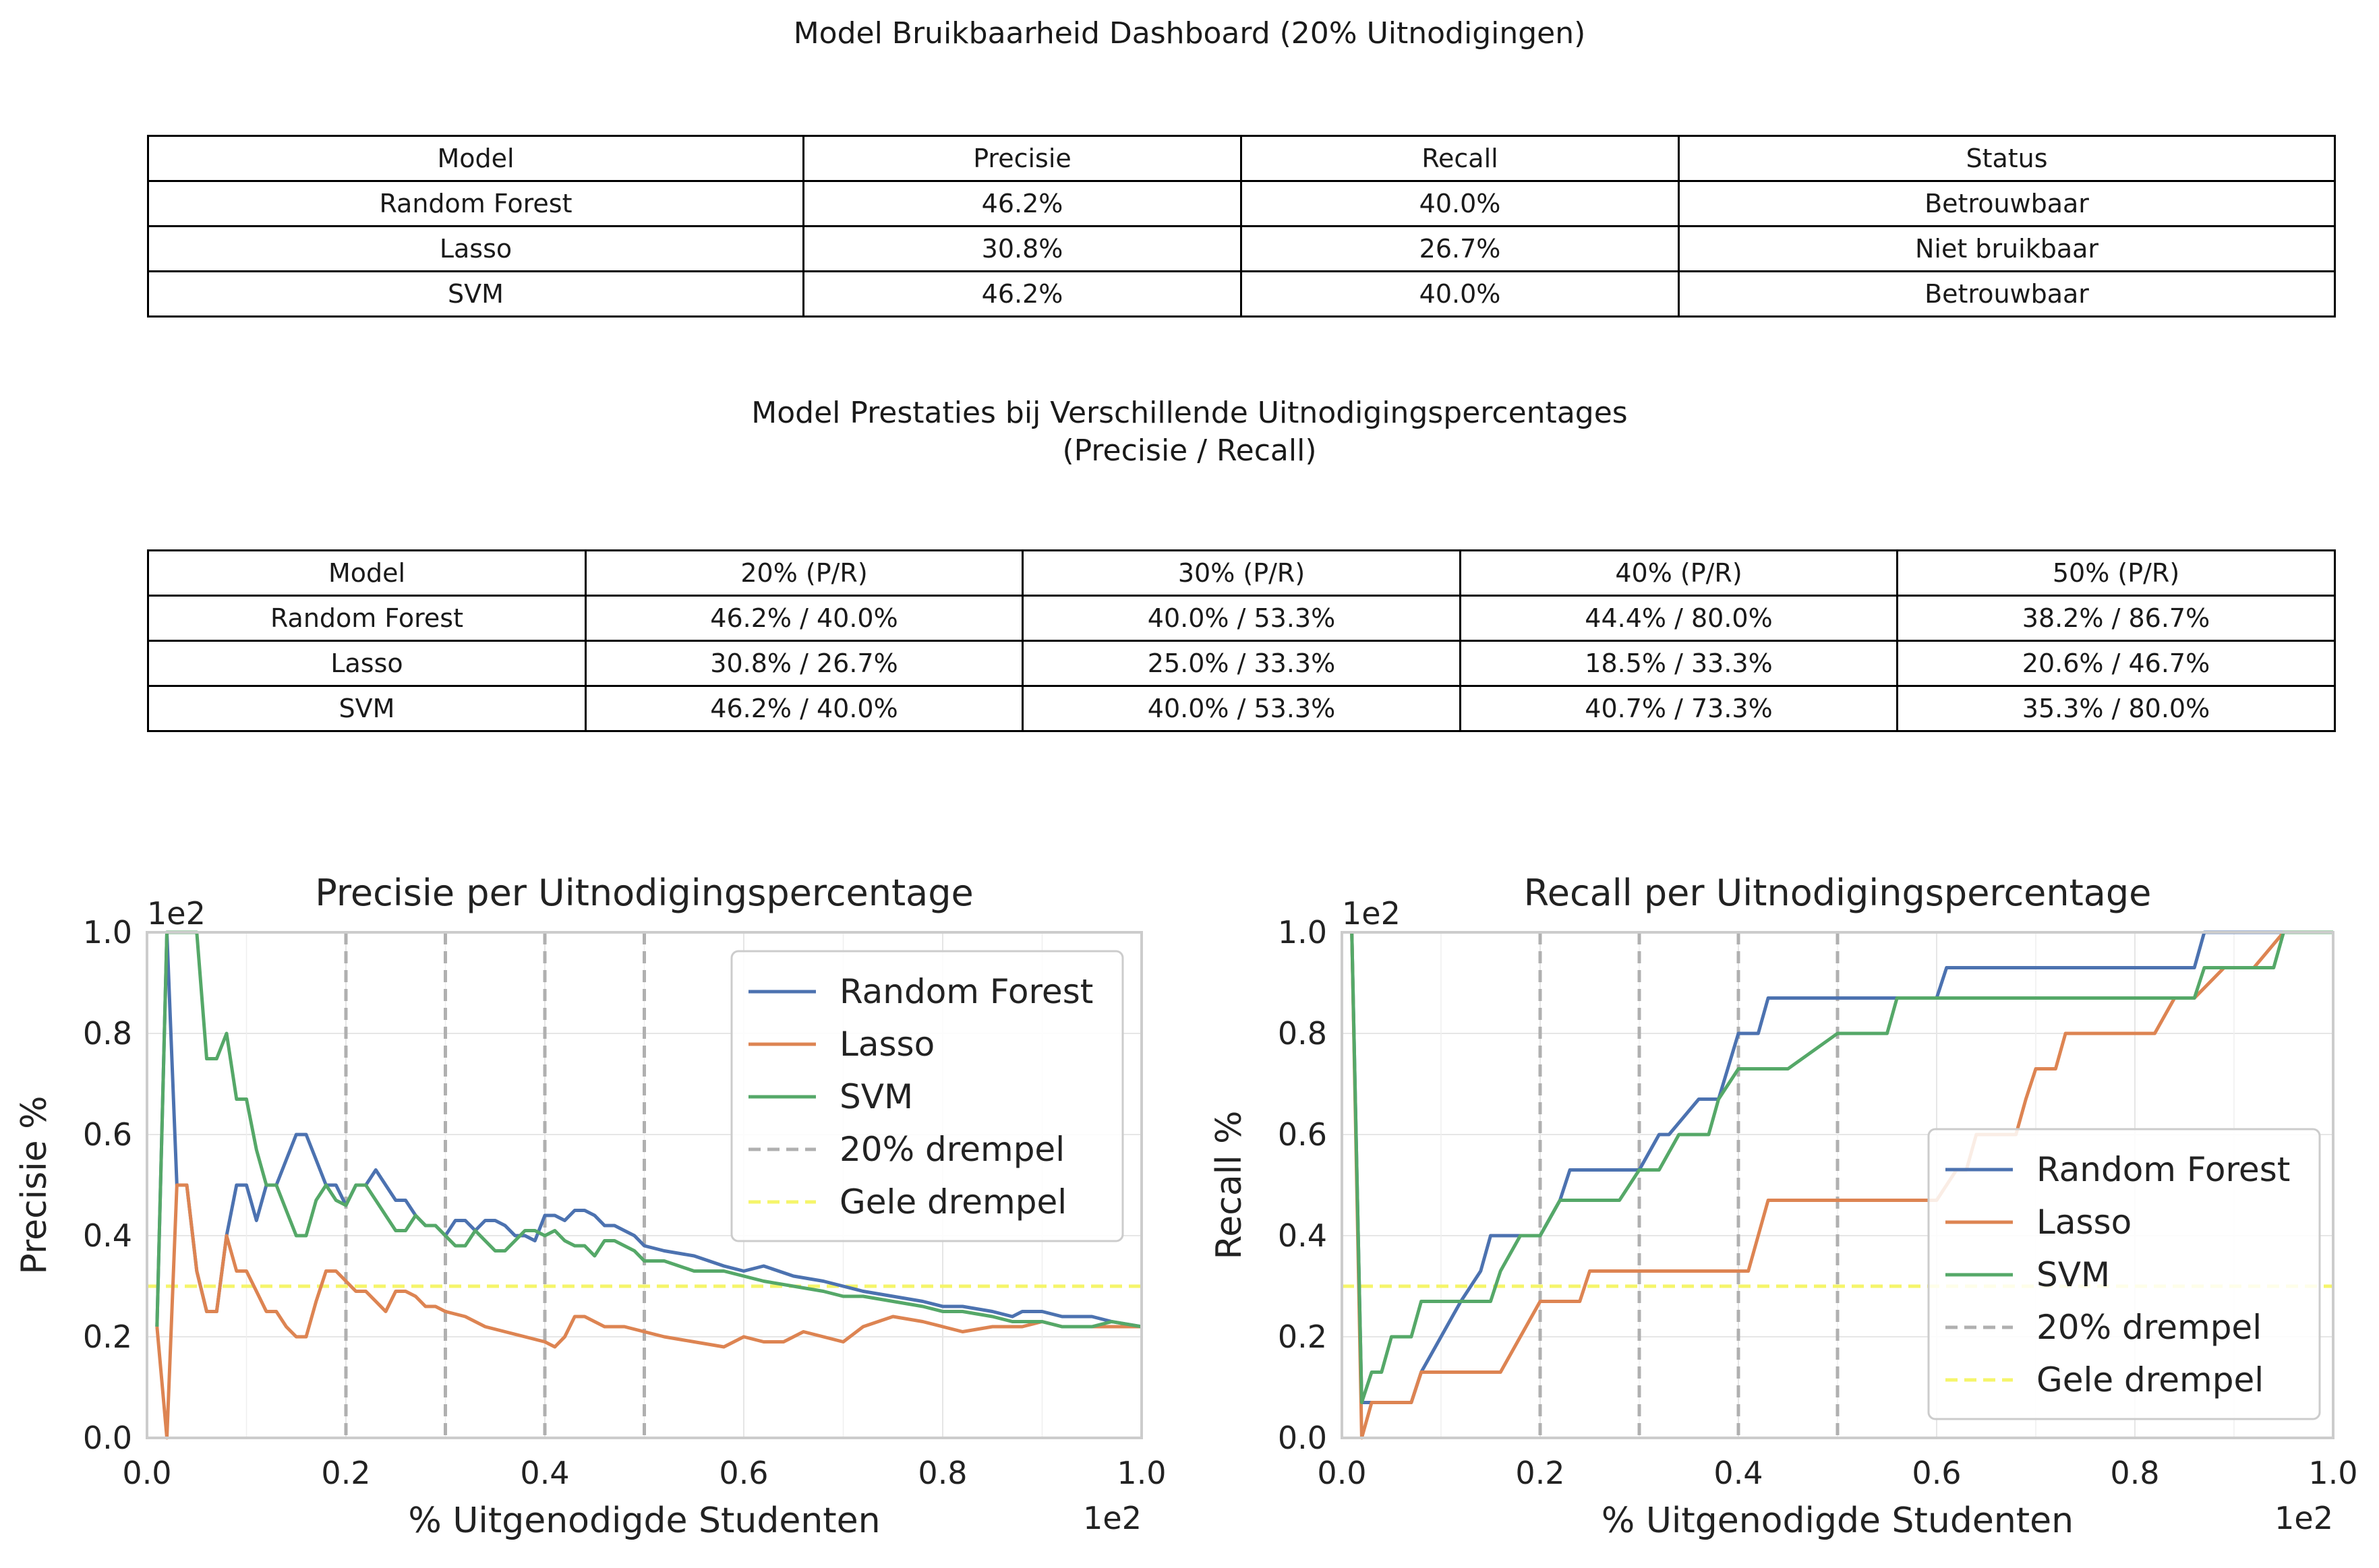 This screenshot has height=1568, width=2379. What do you see at coordinates (2073, 1274) in the screenshot?
I see `chart2-legend-label: SVM` at bounding box center [2073, 1274].